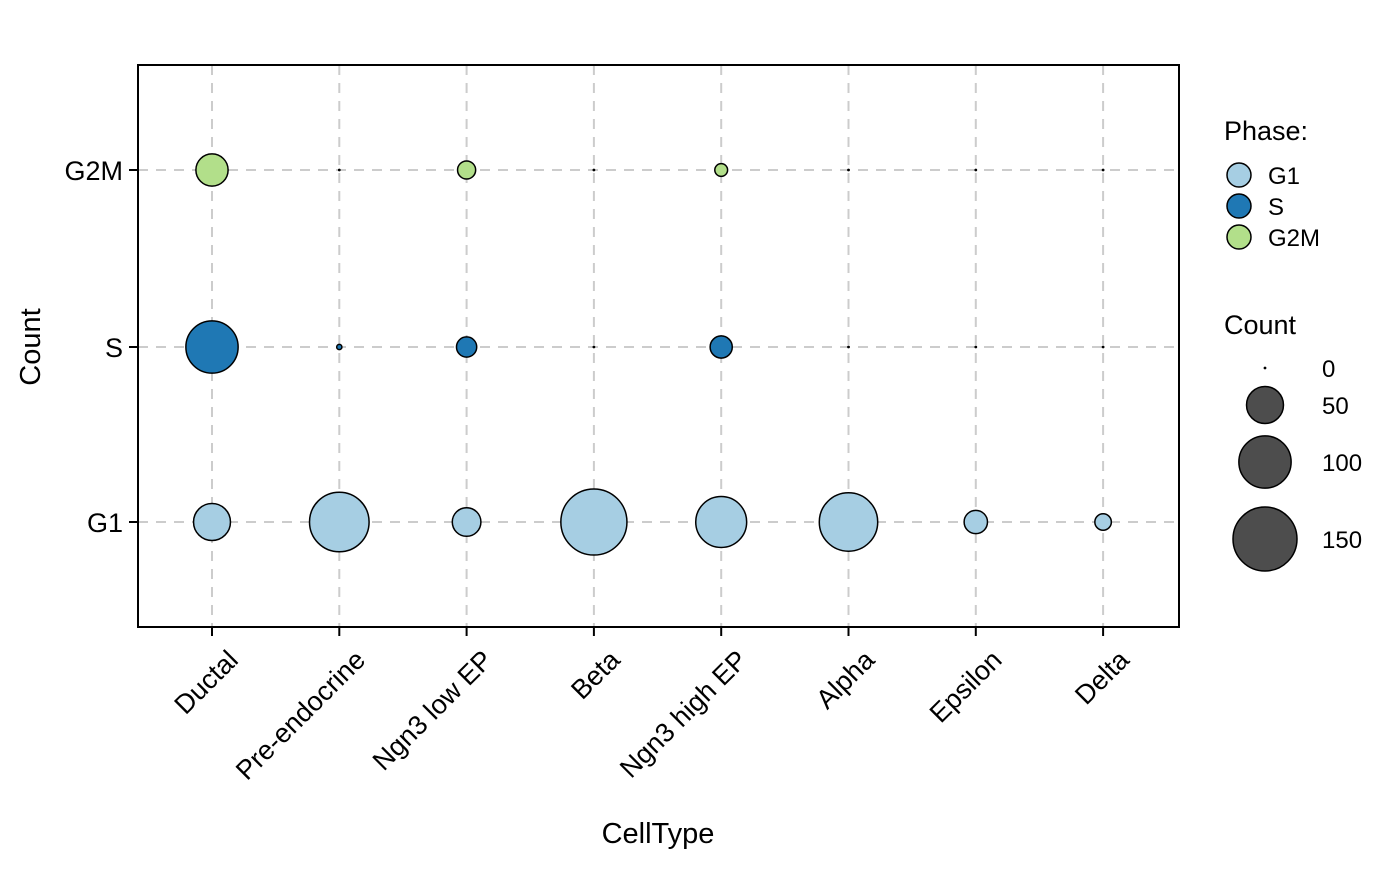  I want to click on point-g2m-ngn3-low-ep, so click(466, 170).